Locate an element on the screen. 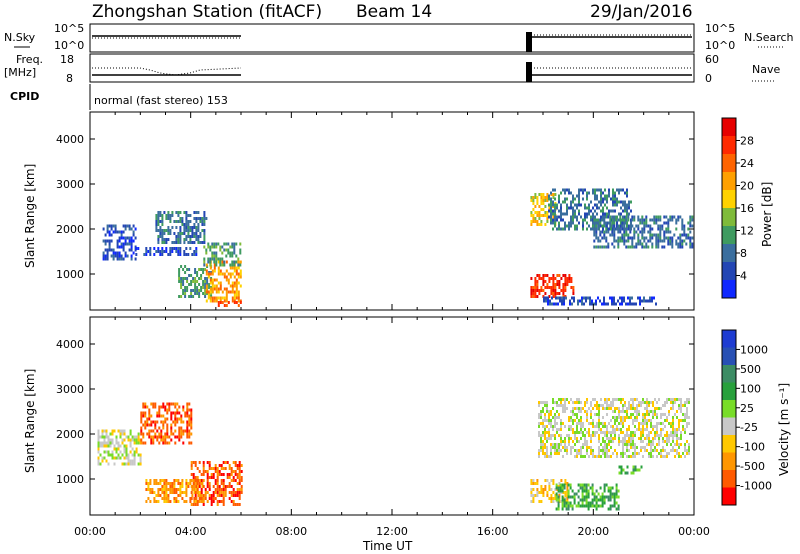 Image resolution: width=800 pixels, height=554 pixels. nave-tick-bottom: 0 is located at coordinates (708, 78).